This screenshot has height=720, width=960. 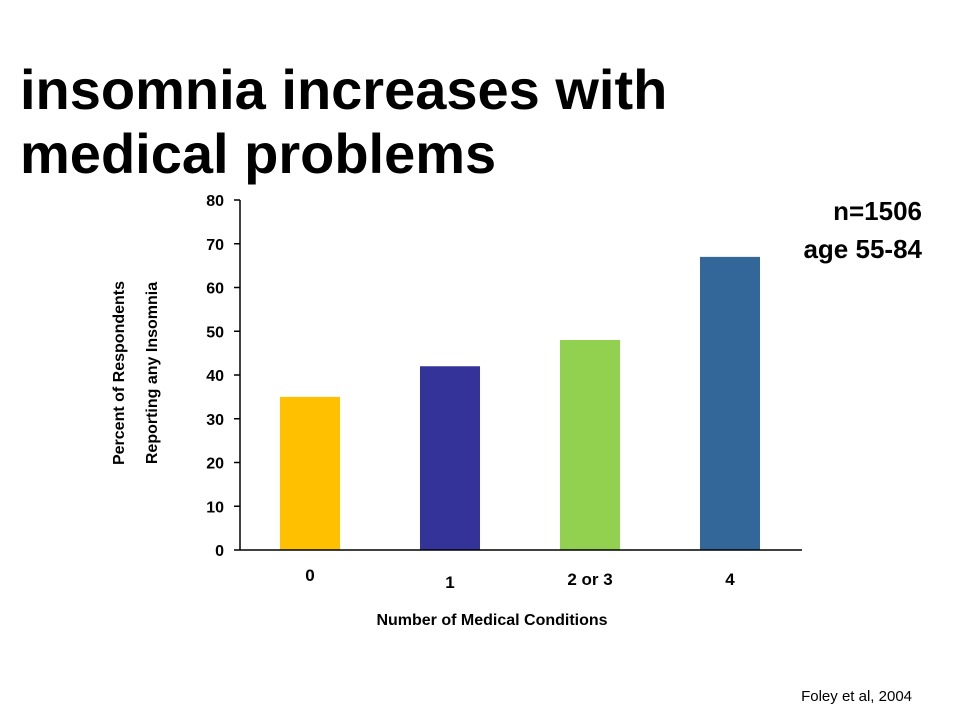 I want to click on y-tick-label-8: 80, so click(x=215, y=201).